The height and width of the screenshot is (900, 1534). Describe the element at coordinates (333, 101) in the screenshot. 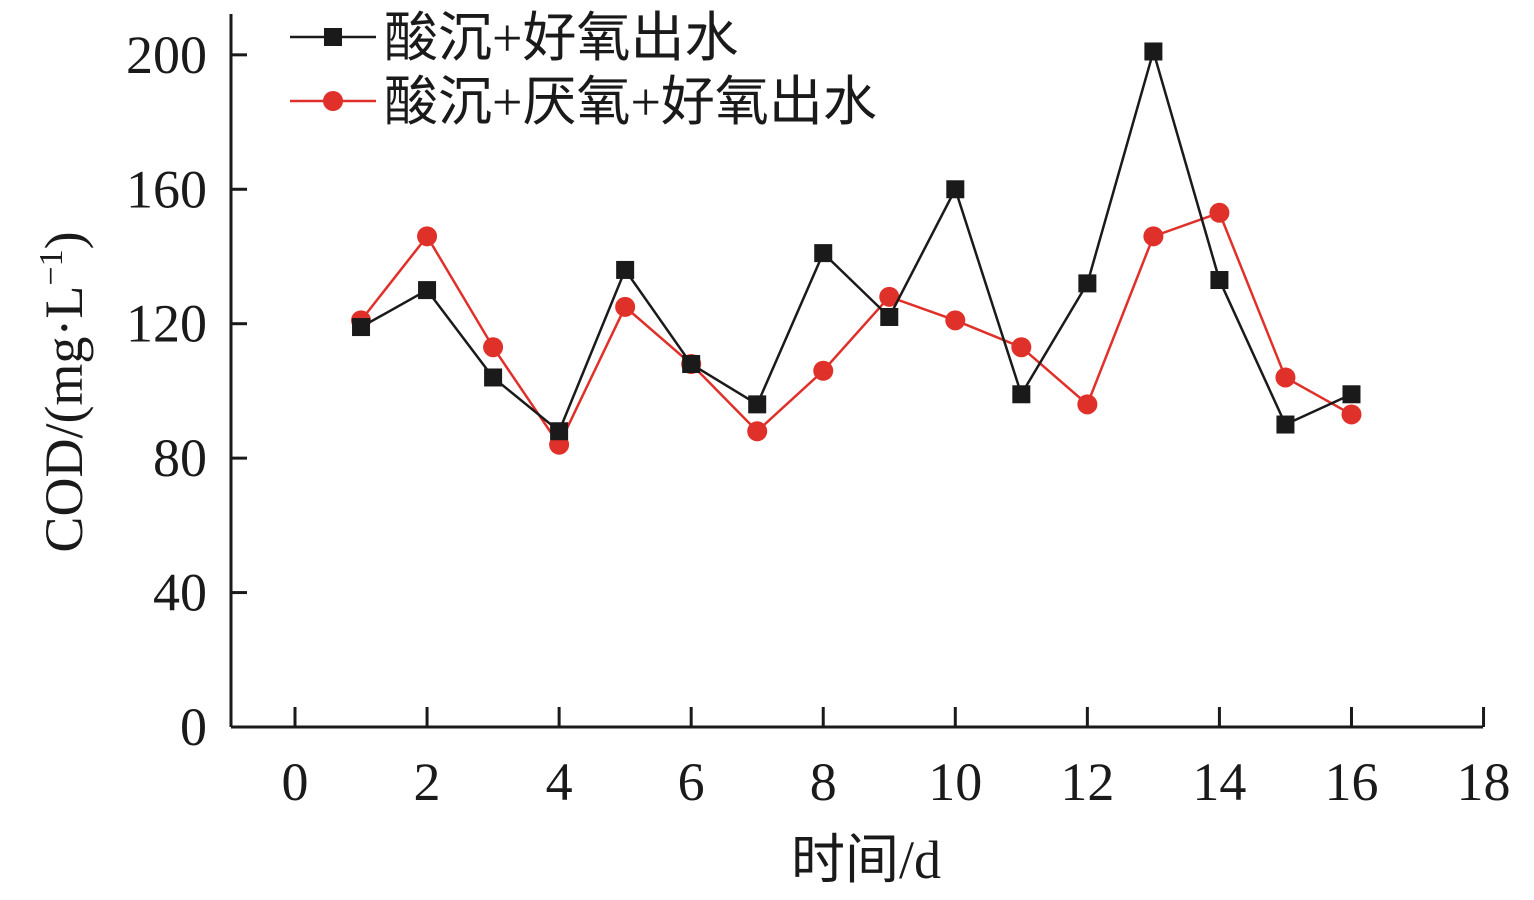

I see `legend-marker-circle` at that location.